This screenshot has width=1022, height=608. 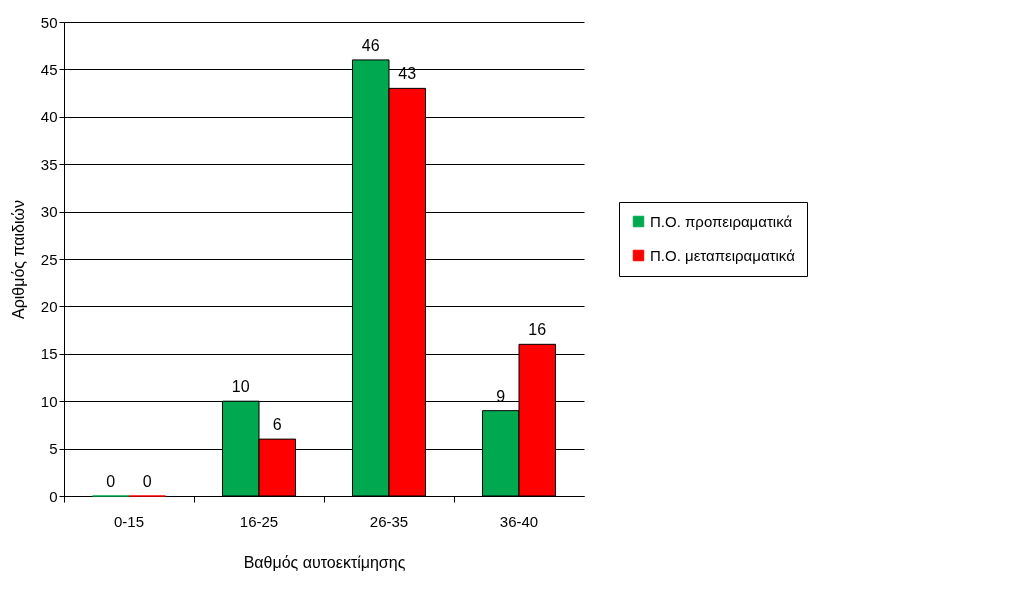 What do you see at coordinates (49, 164) in the screenshot?
I see `y-tick-label: 35` at bounding box center [49, 164].